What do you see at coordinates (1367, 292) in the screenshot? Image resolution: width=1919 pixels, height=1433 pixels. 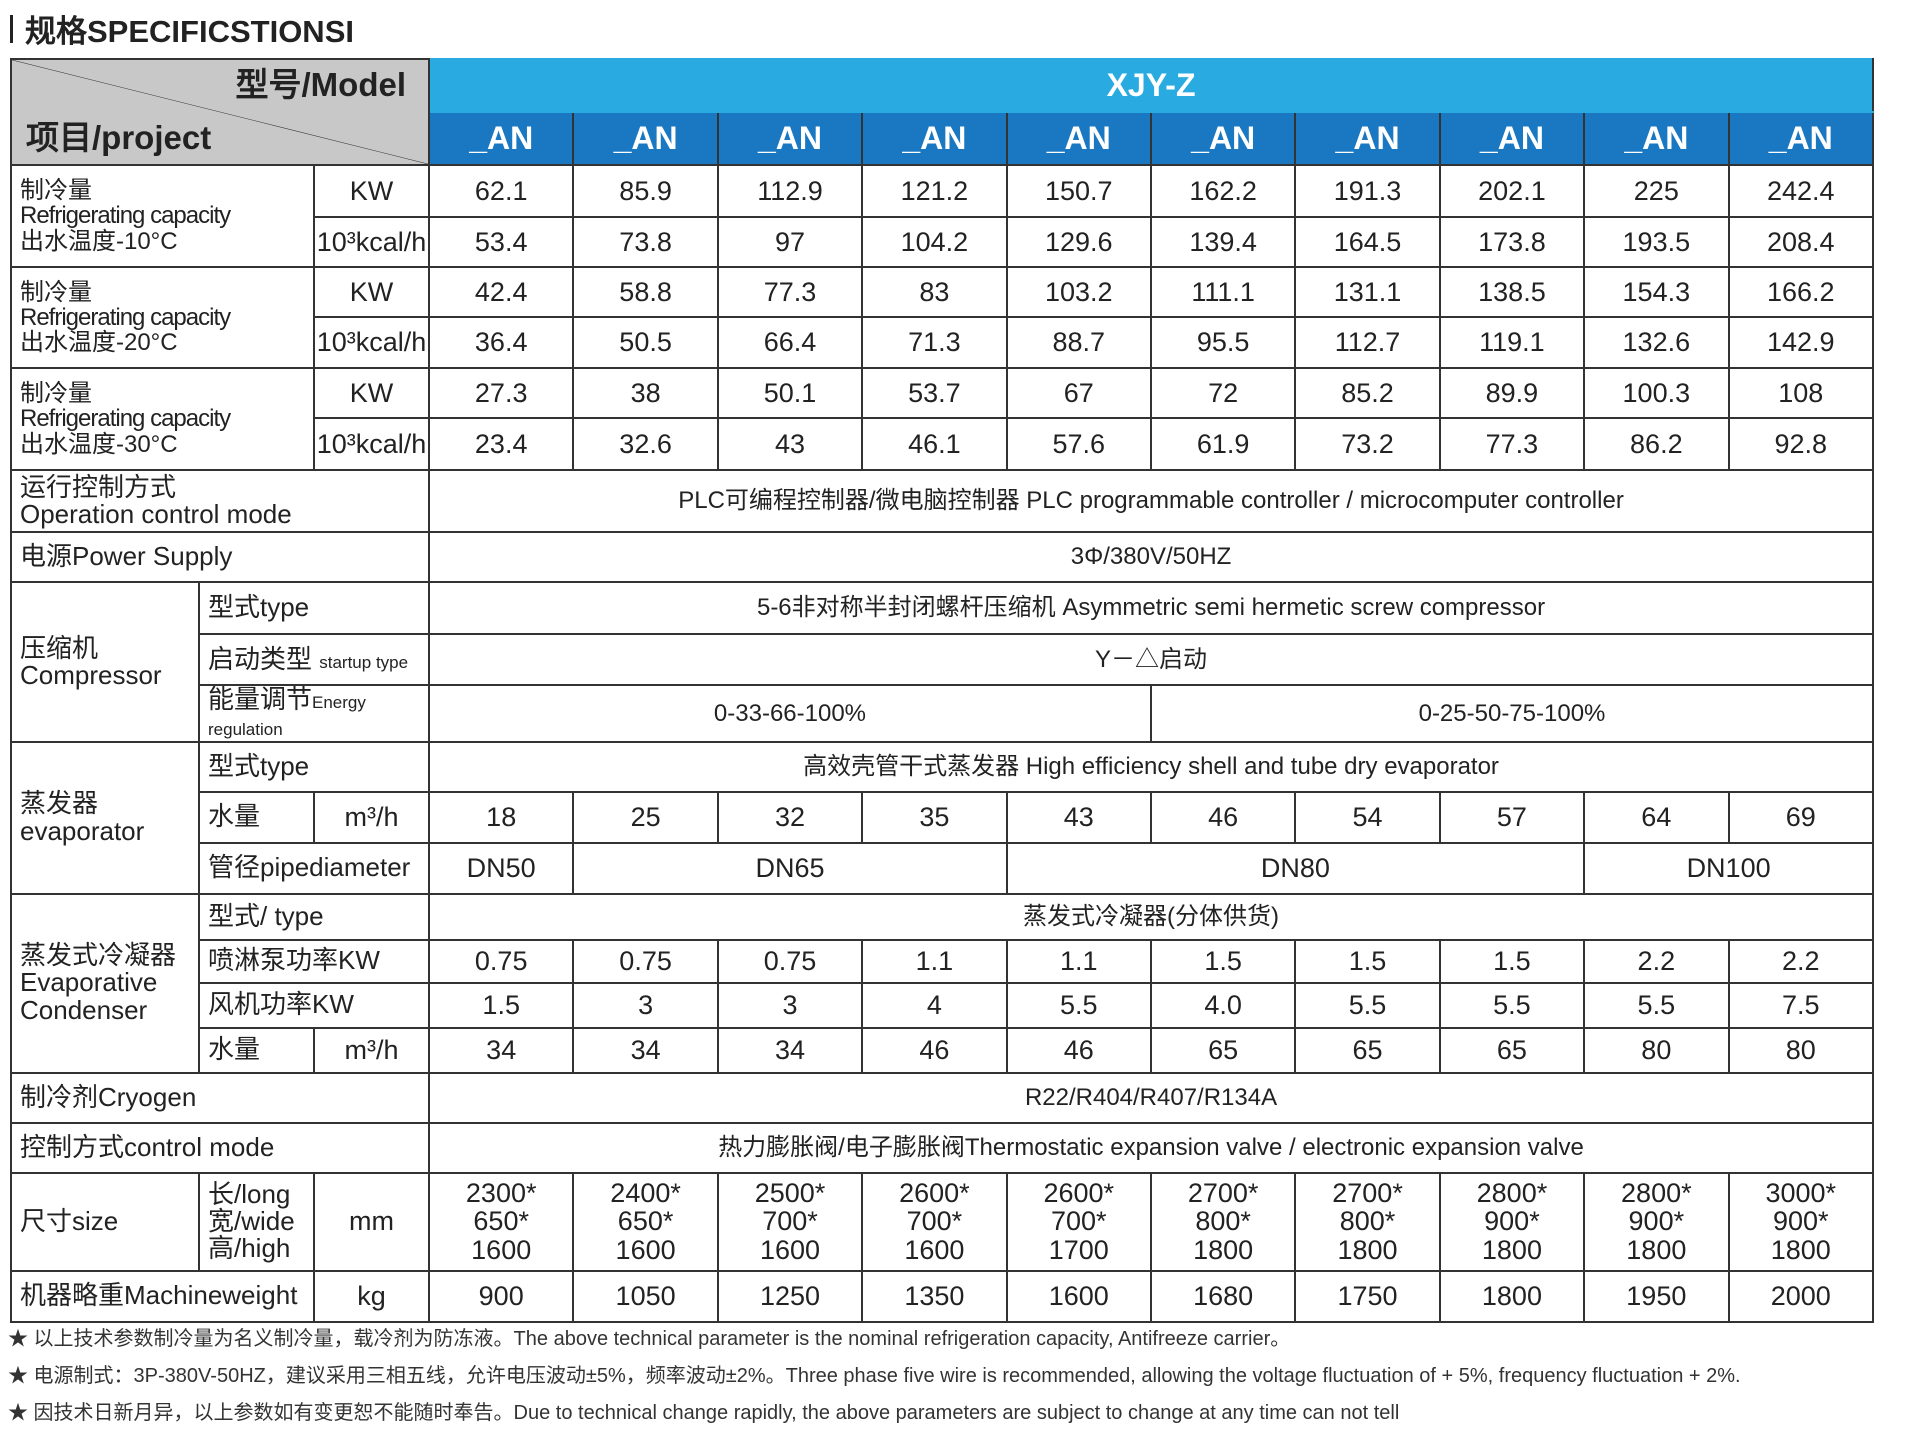 I see `value-cell: 131.1` at bounding box center [1367, 292].